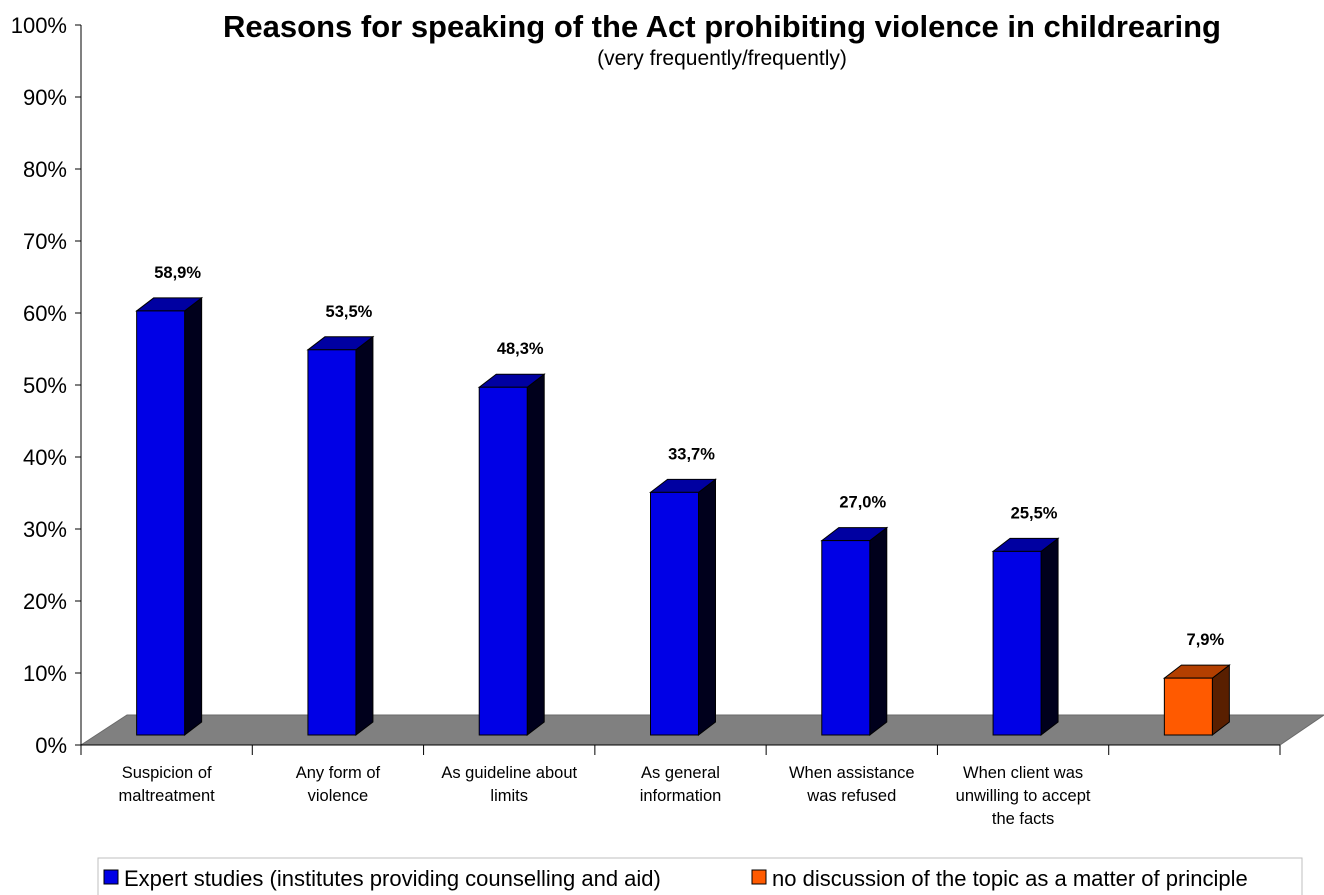 Image resolution: width=1324 pixels, height=895 pixels. Describe the element at coordinates (45, 97) in the screenshot. I see `y-tick-label: 90%` at that location.